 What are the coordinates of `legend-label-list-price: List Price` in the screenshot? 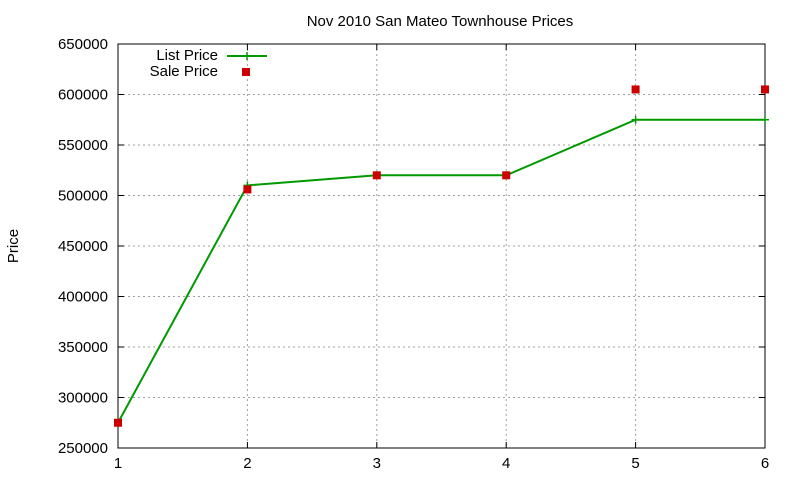 It's located at (187, 55).